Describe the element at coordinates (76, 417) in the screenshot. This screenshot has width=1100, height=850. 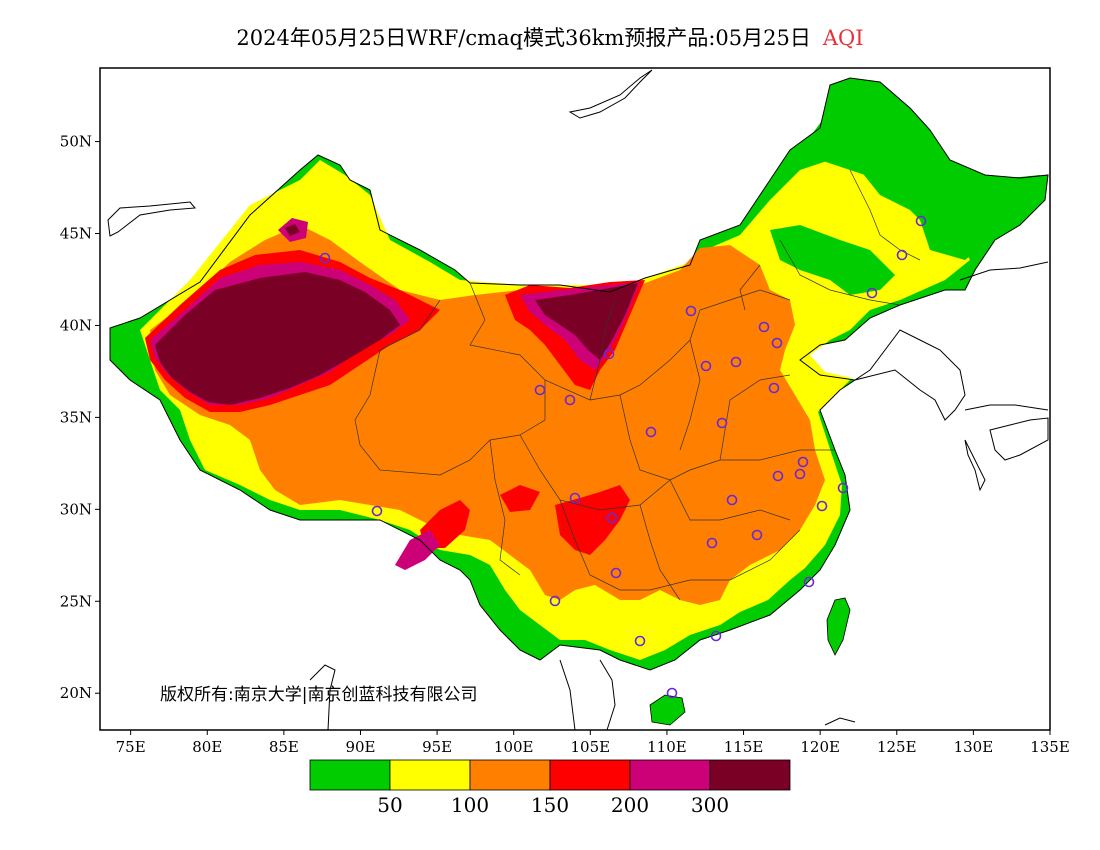
I see `y-tick-label: 35N` at that location.